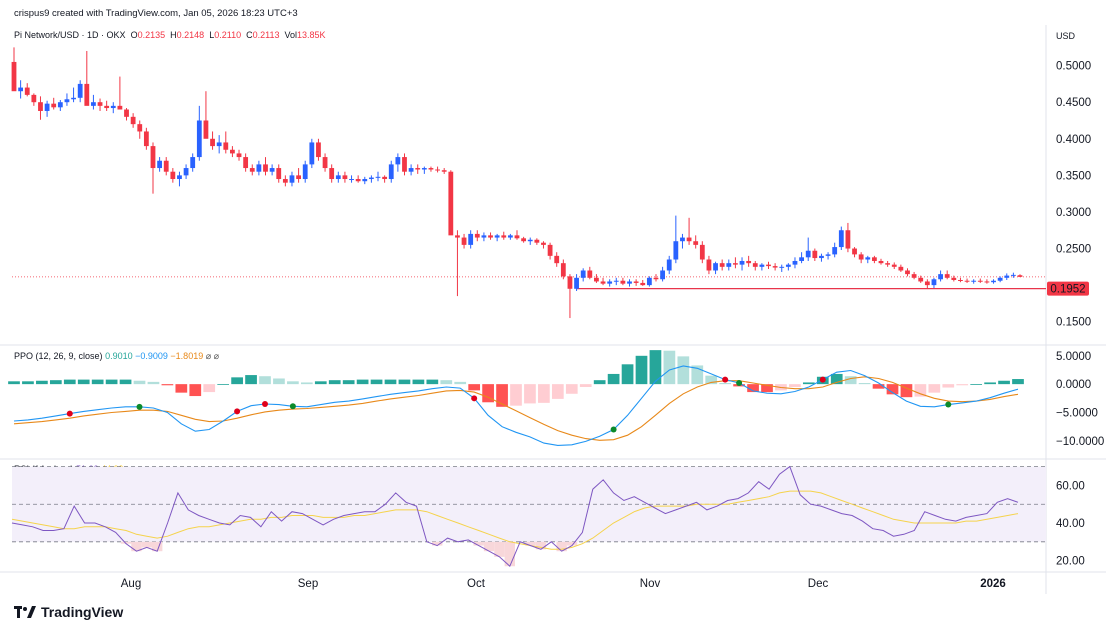 The image size is (1106, 622). What do you see at coordinates (212, 35) in the screenshot?
I see `low-label: L` at bounding box center [212, 35].